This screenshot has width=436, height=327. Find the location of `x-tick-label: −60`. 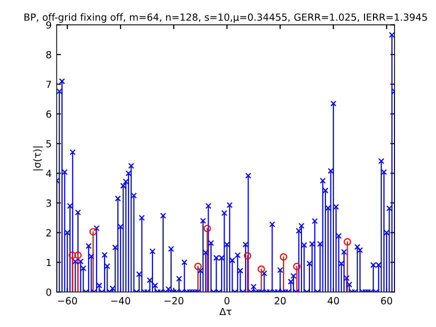

x-tick-label: −60 is located at coordinates (67, 300).